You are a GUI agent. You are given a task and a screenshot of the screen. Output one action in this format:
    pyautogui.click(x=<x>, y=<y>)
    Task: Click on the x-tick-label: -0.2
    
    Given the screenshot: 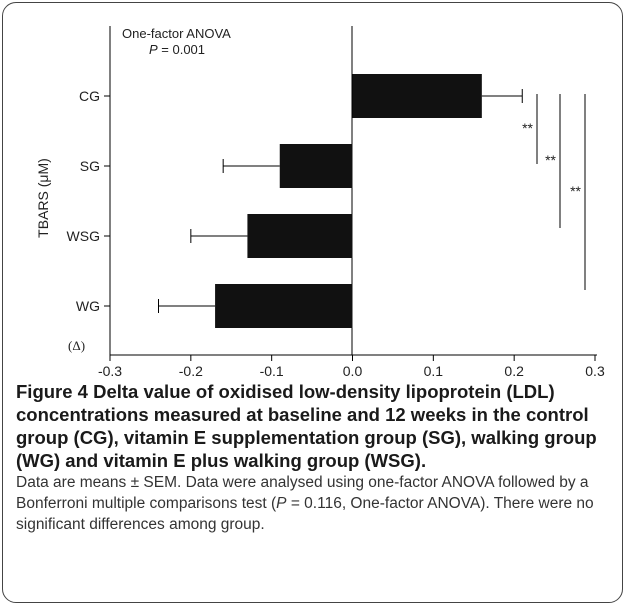 What is the action you would take?
    pyautogui.click(x=191, y=371)
    